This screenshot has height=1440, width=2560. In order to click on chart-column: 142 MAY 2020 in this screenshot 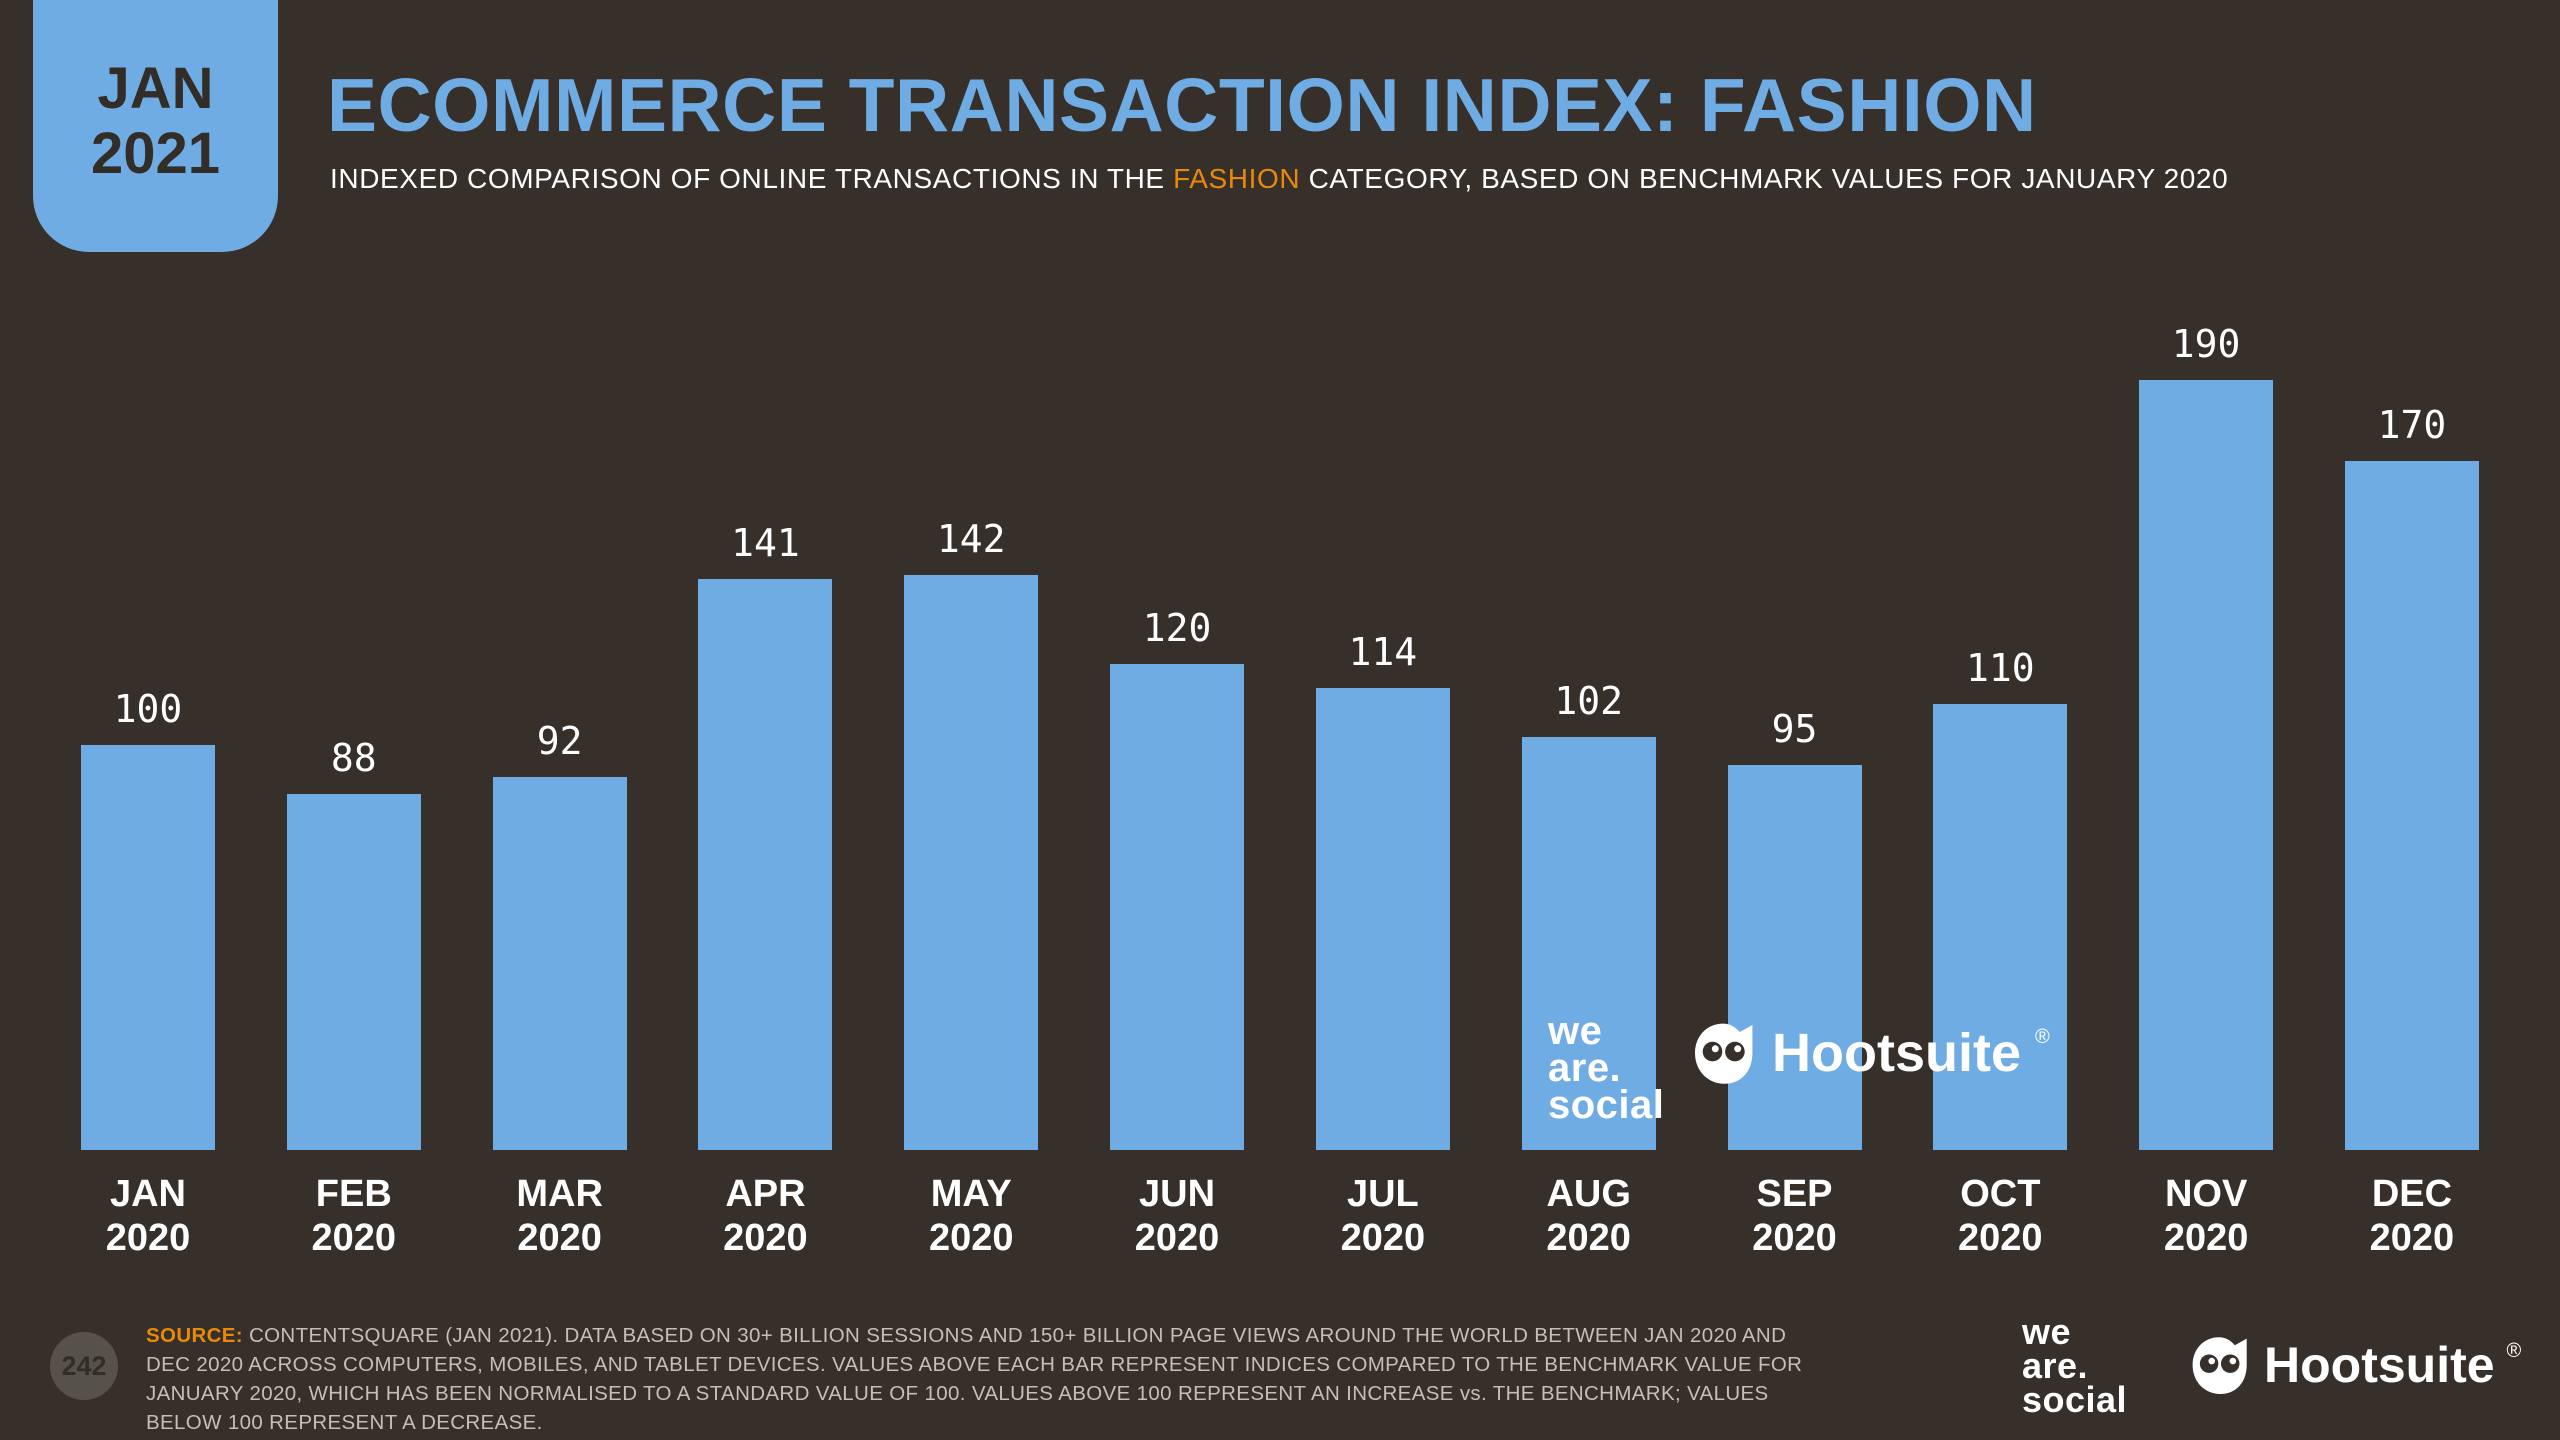, I will do `click(971, 788)`.